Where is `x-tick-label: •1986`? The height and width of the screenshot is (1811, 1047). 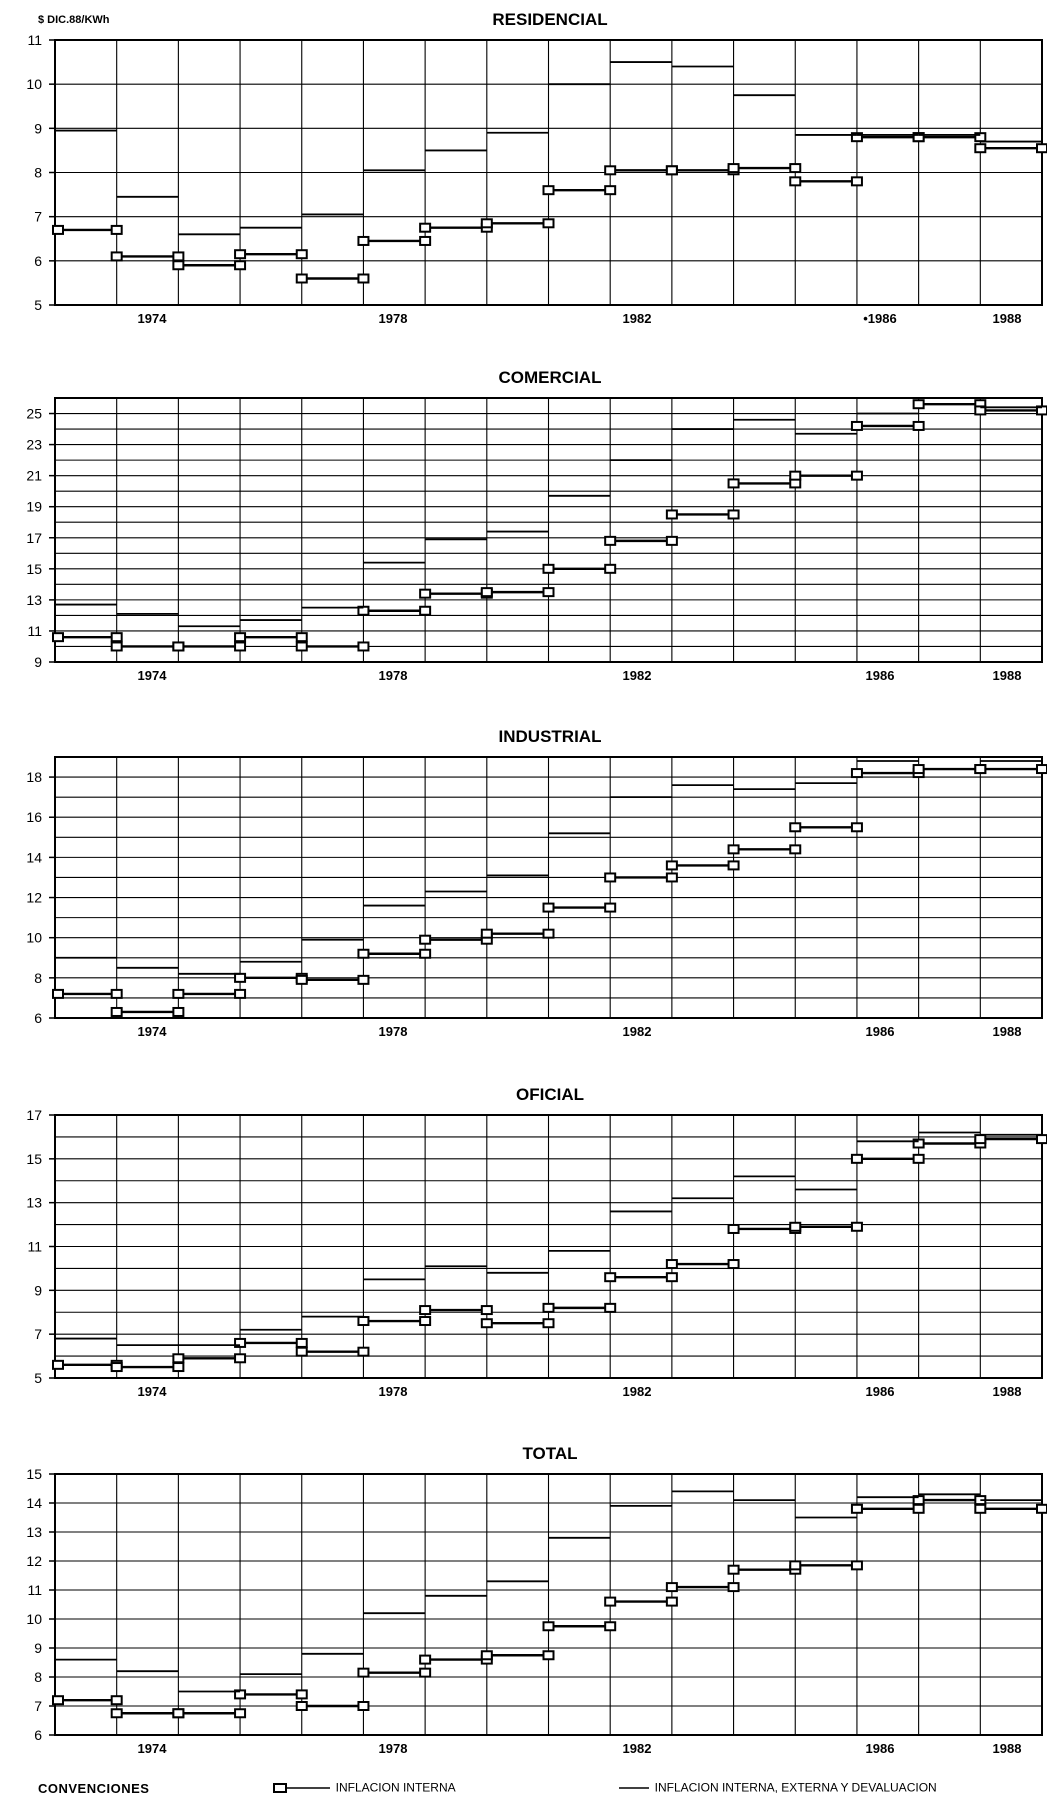
x-tick-label: •1986 is located at coordinates (879, 318).